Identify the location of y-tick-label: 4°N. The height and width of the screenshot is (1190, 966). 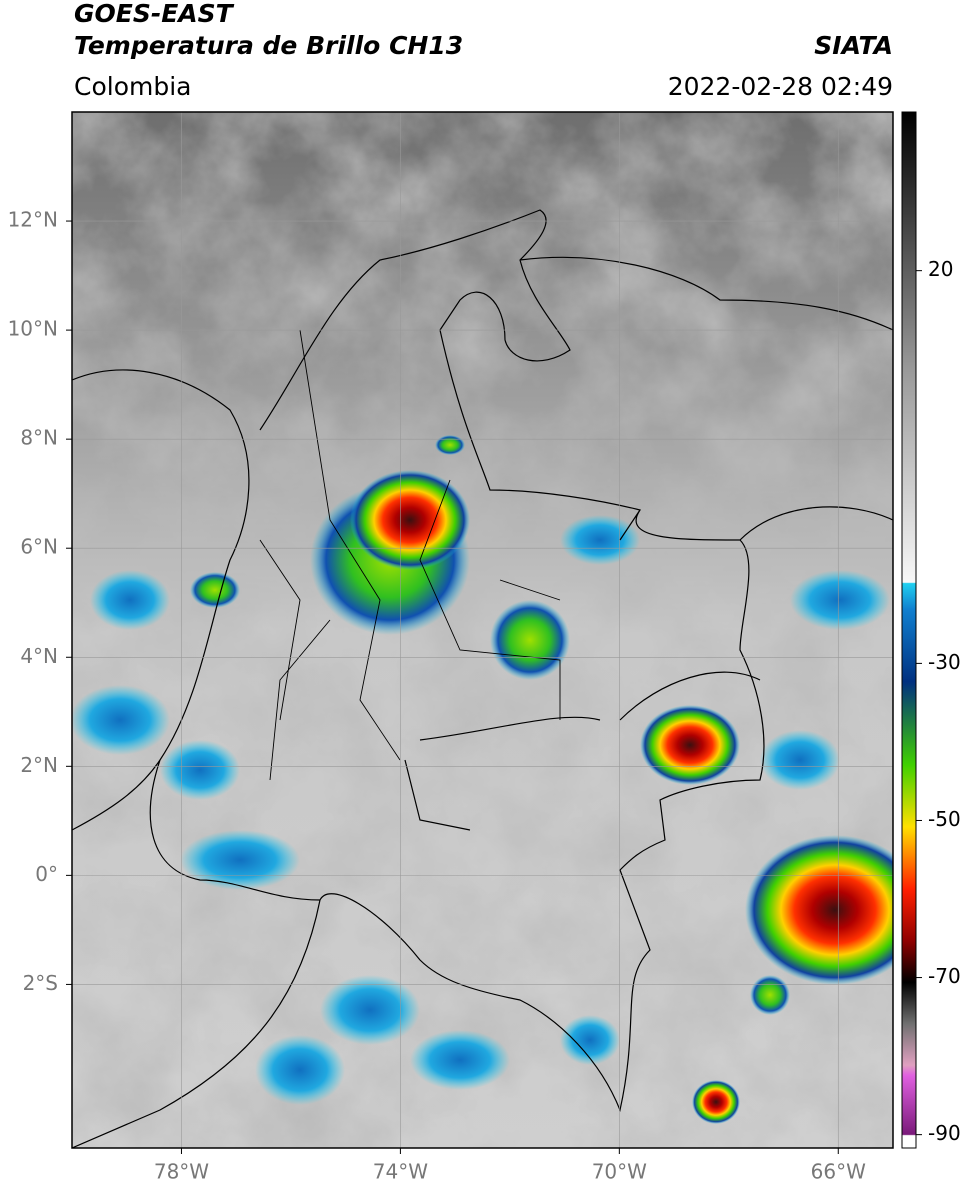
(39, 656).